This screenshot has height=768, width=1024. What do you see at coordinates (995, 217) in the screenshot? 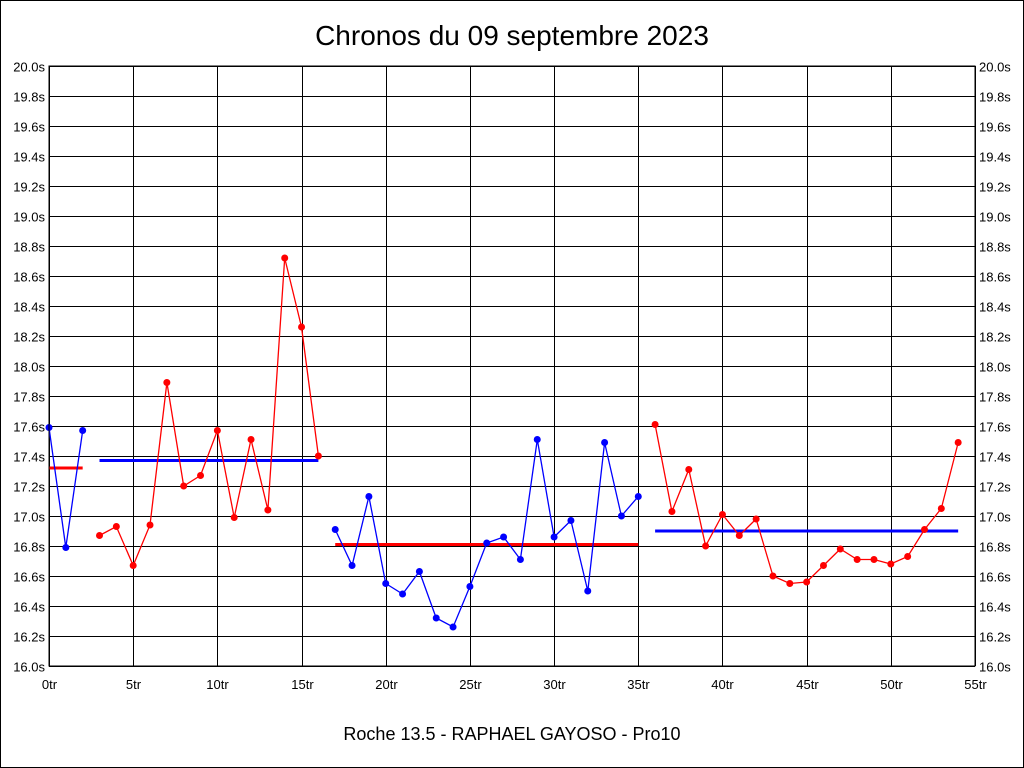
I see `y-tick-label-right: 19.0s` at bounding box center [995, 217].